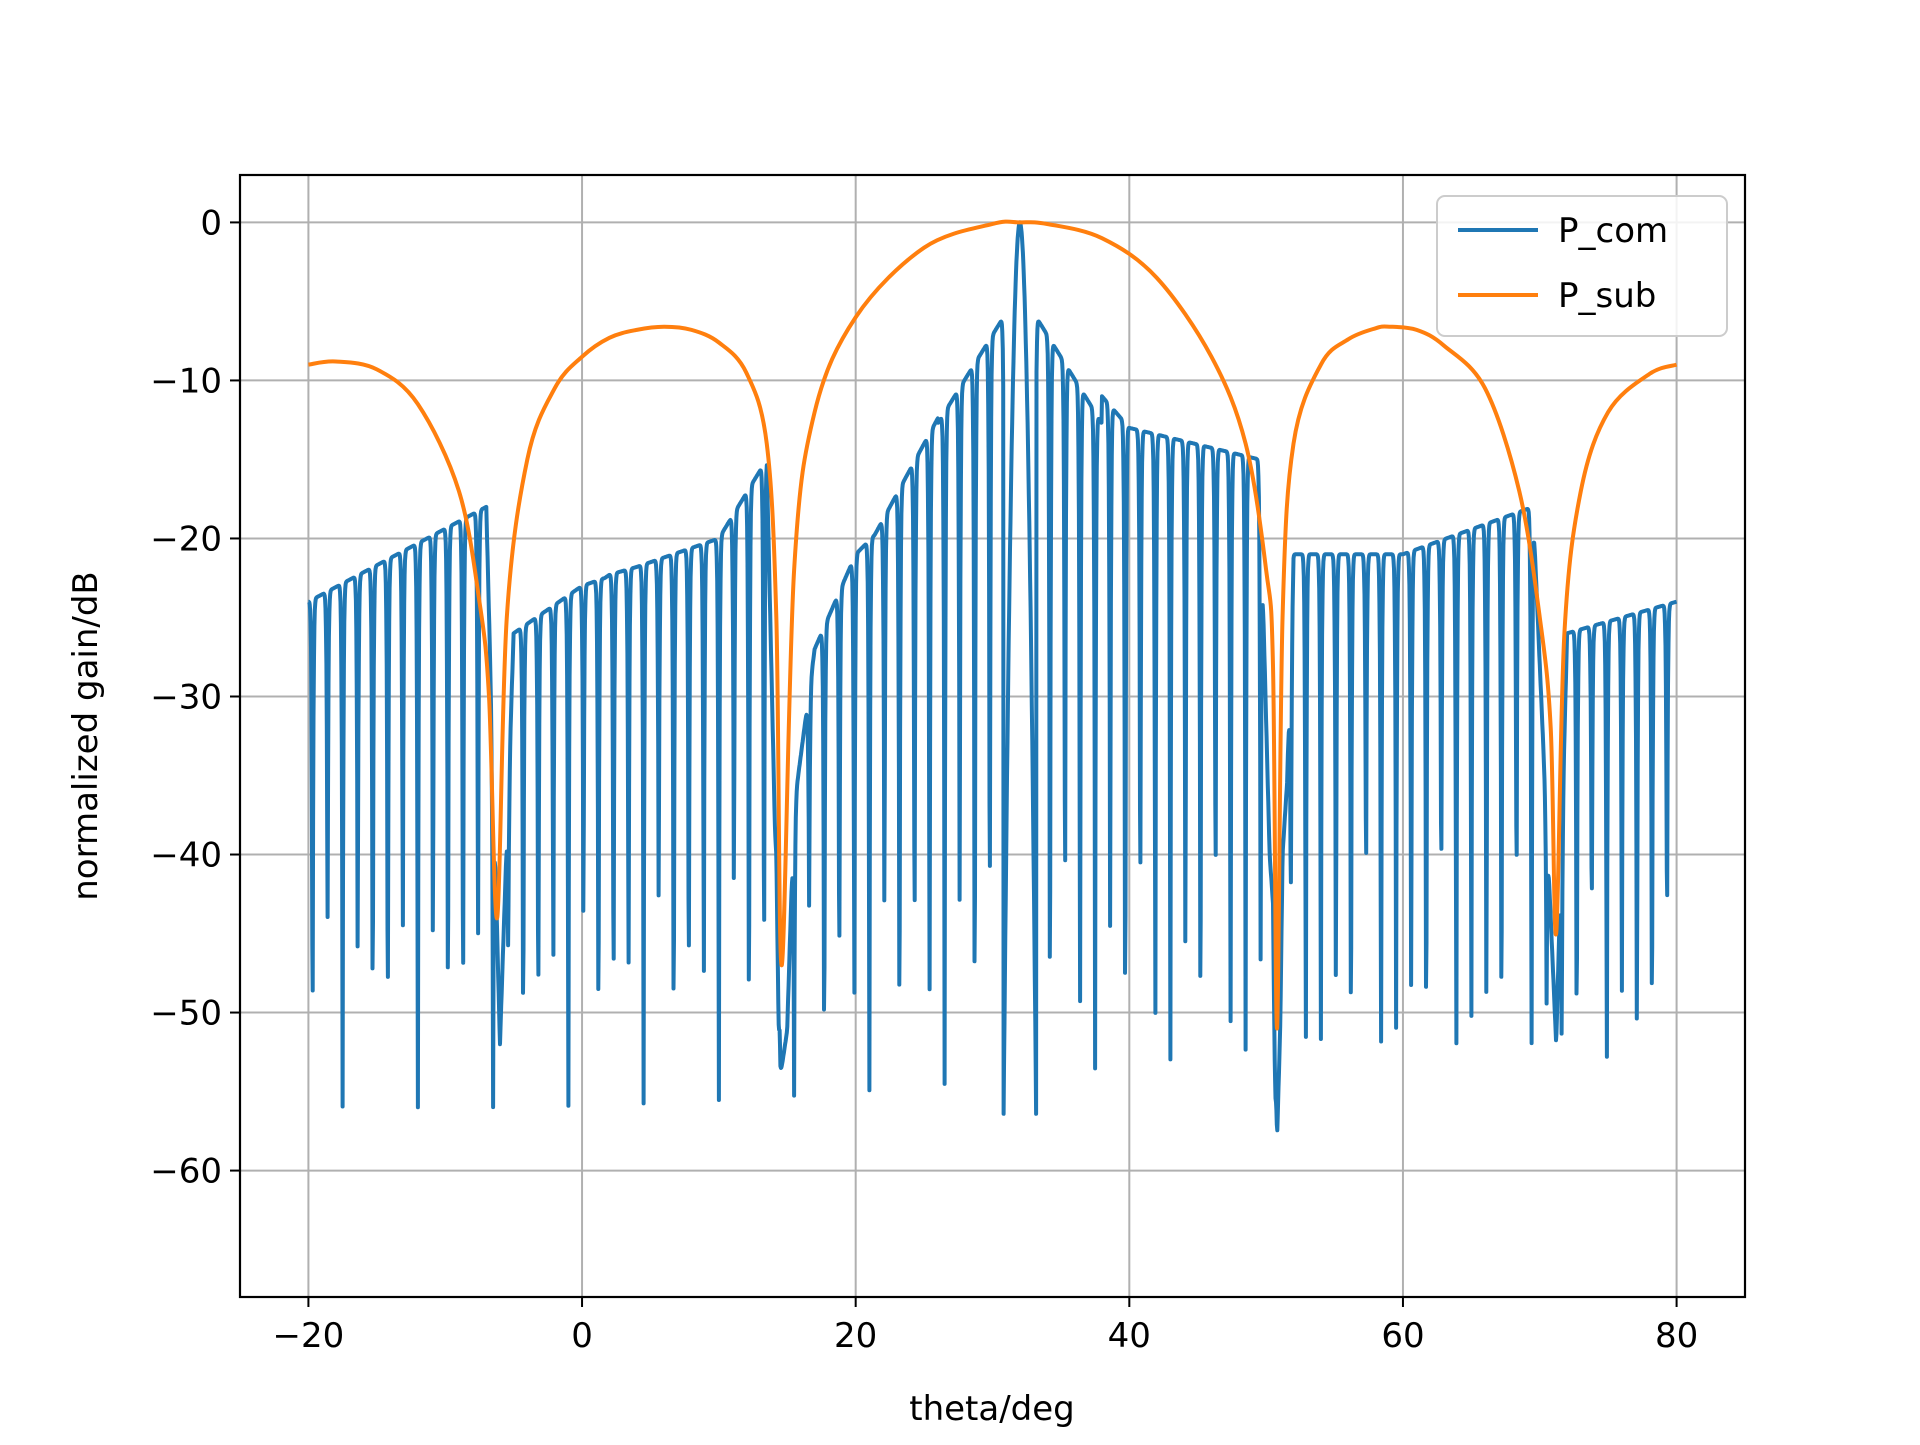 The image size is (1920, 1445). I want to click on legend-label-p-com: P_com, so click(1613, 231).